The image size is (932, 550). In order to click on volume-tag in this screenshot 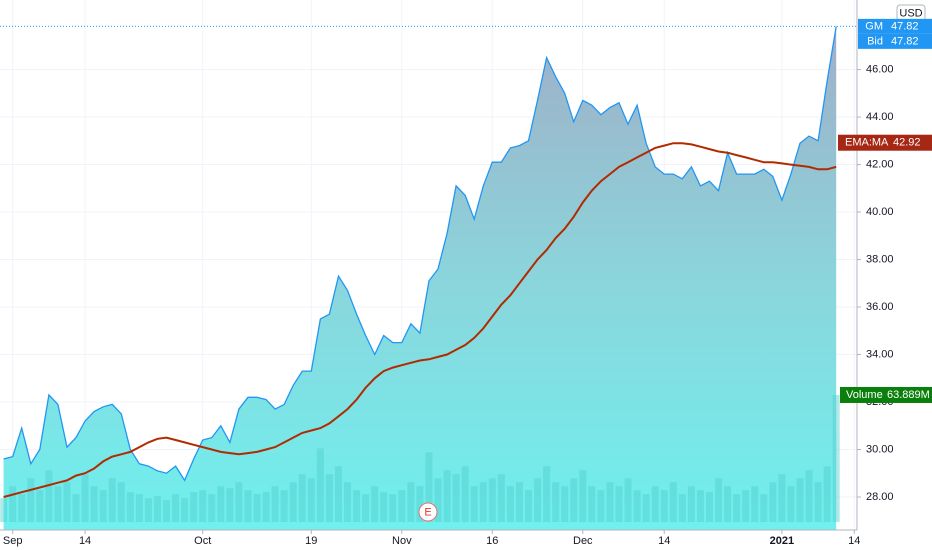, I will do `click(886, 394)`.